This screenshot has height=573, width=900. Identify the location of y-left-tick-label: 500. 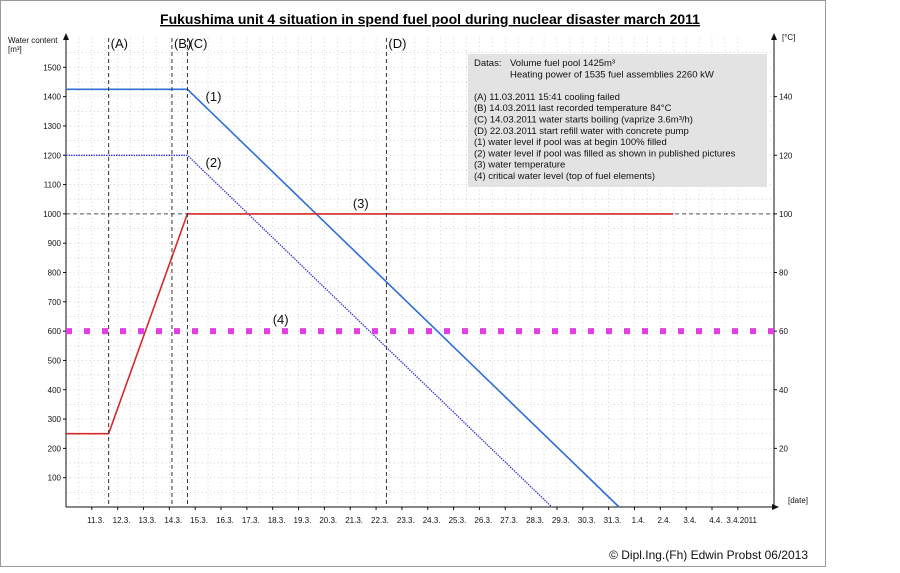
(55, 360).